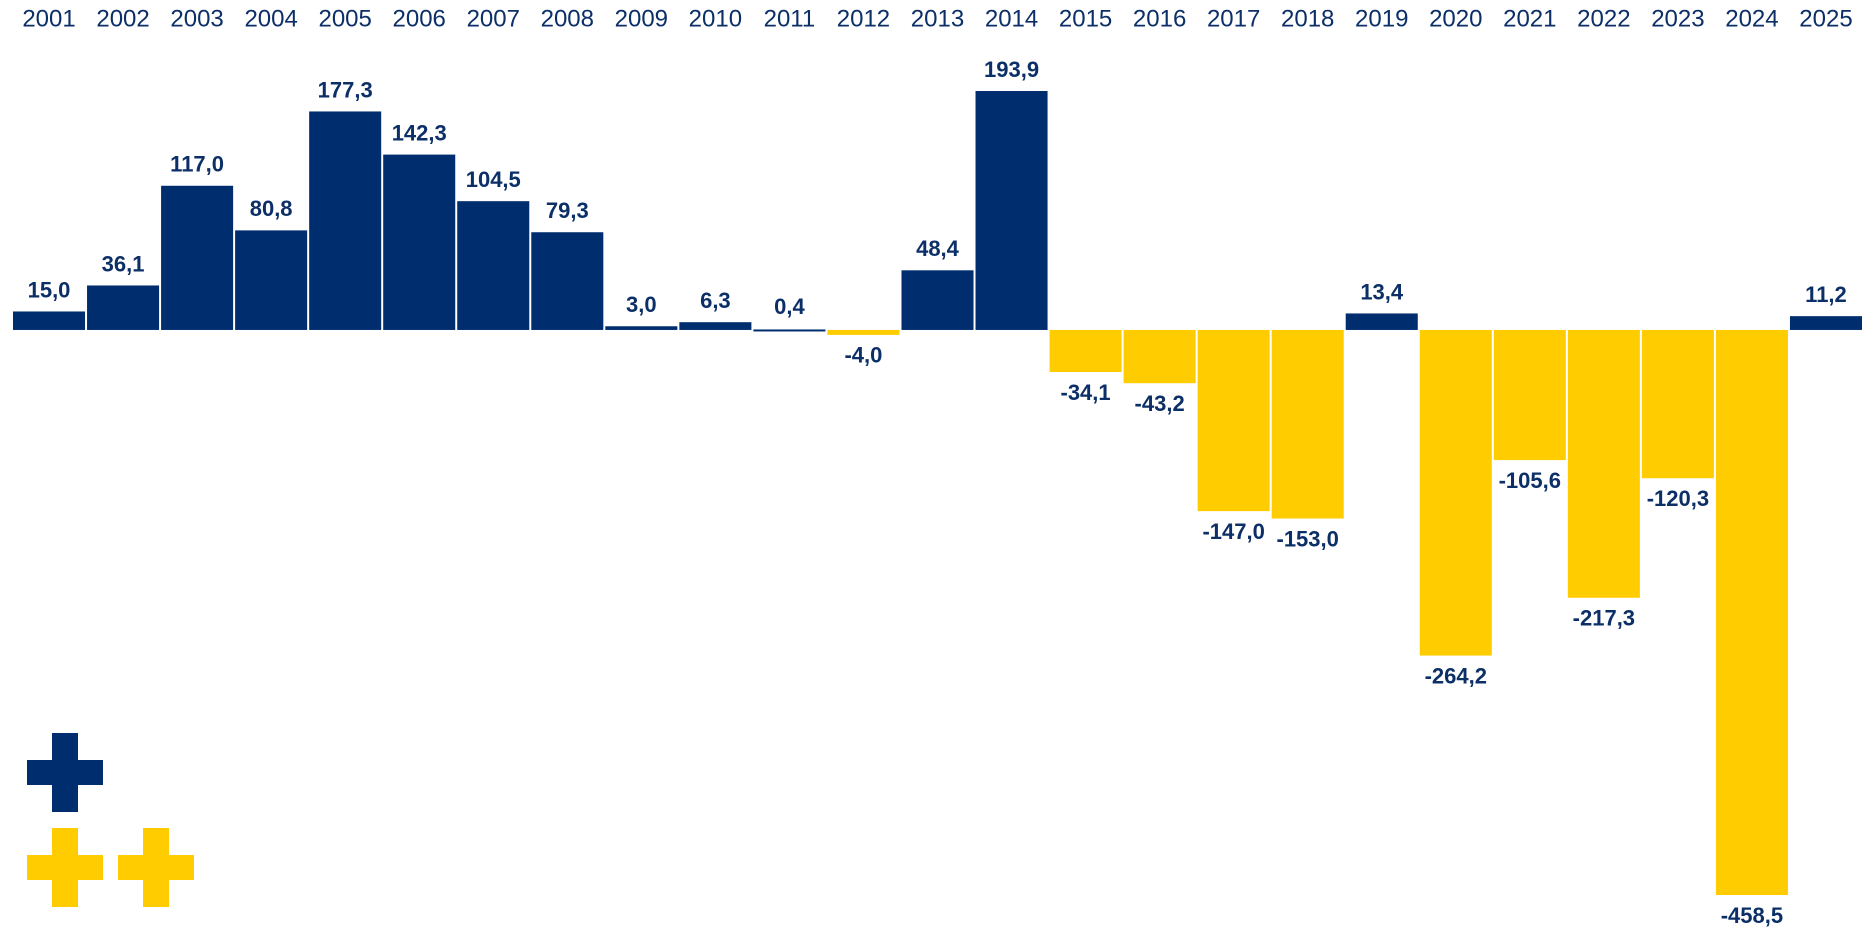 The height and width of the screenshot is (940, 1875). I want to click on x-tick-label: 2005, so click(344, 18).